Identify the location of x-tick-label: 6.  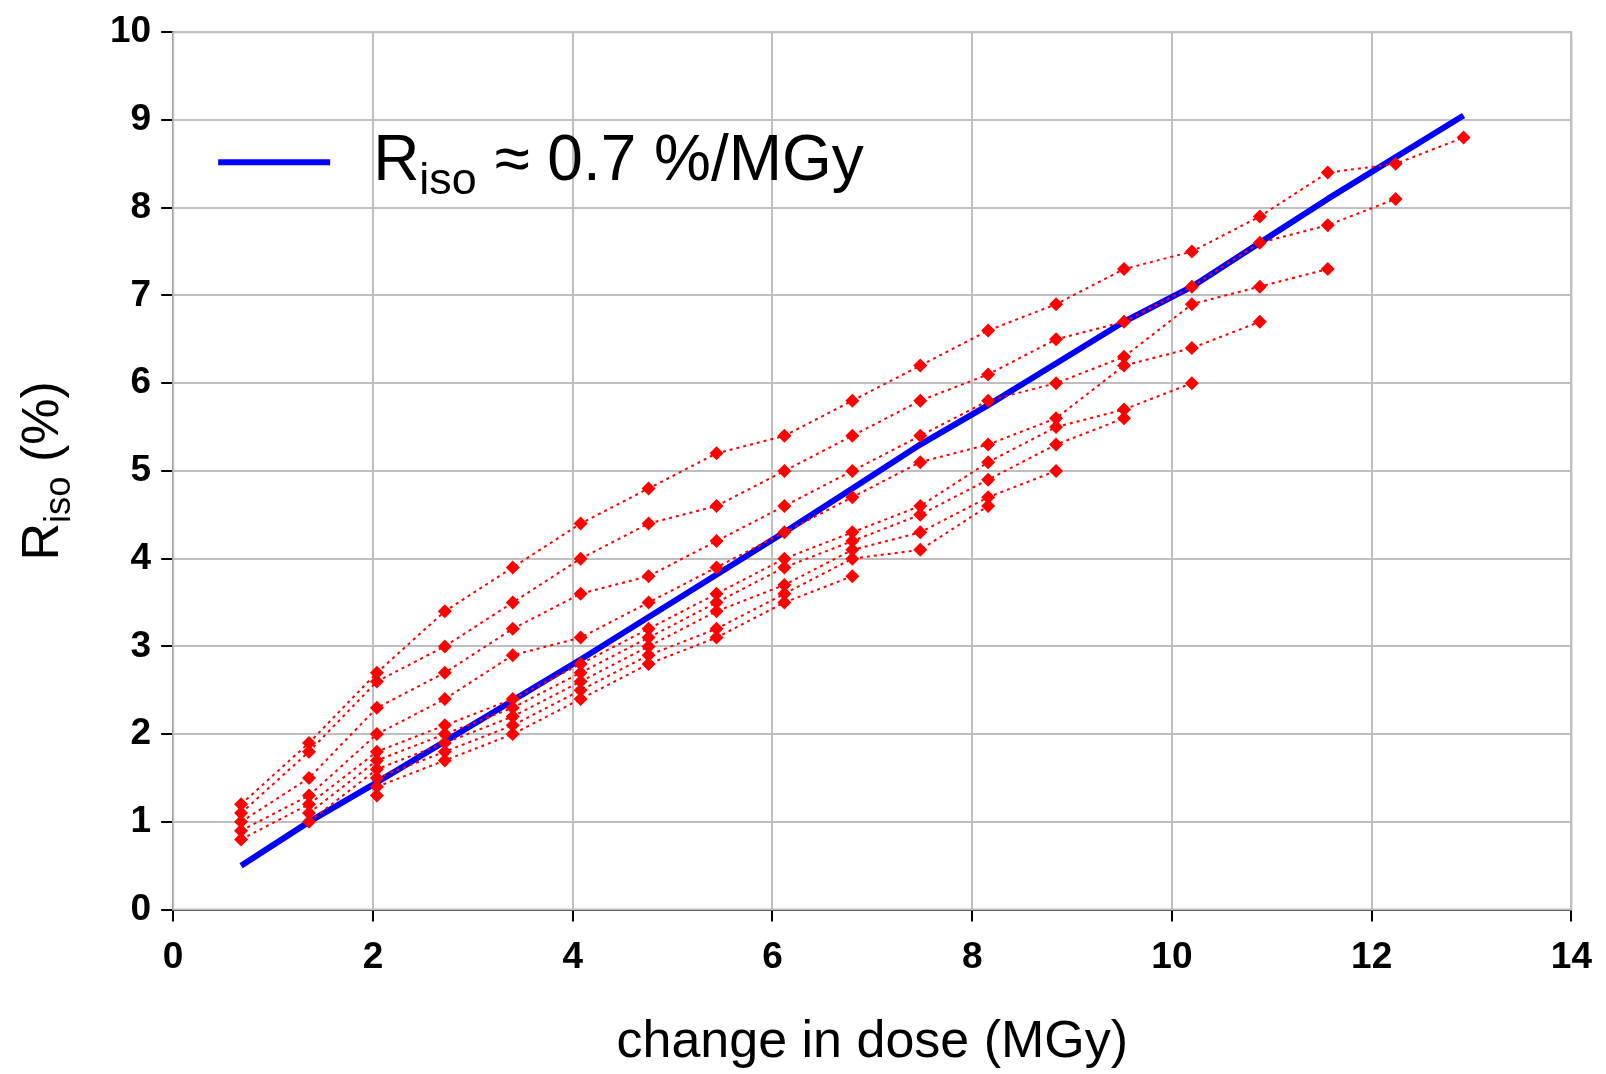
(772, 955).